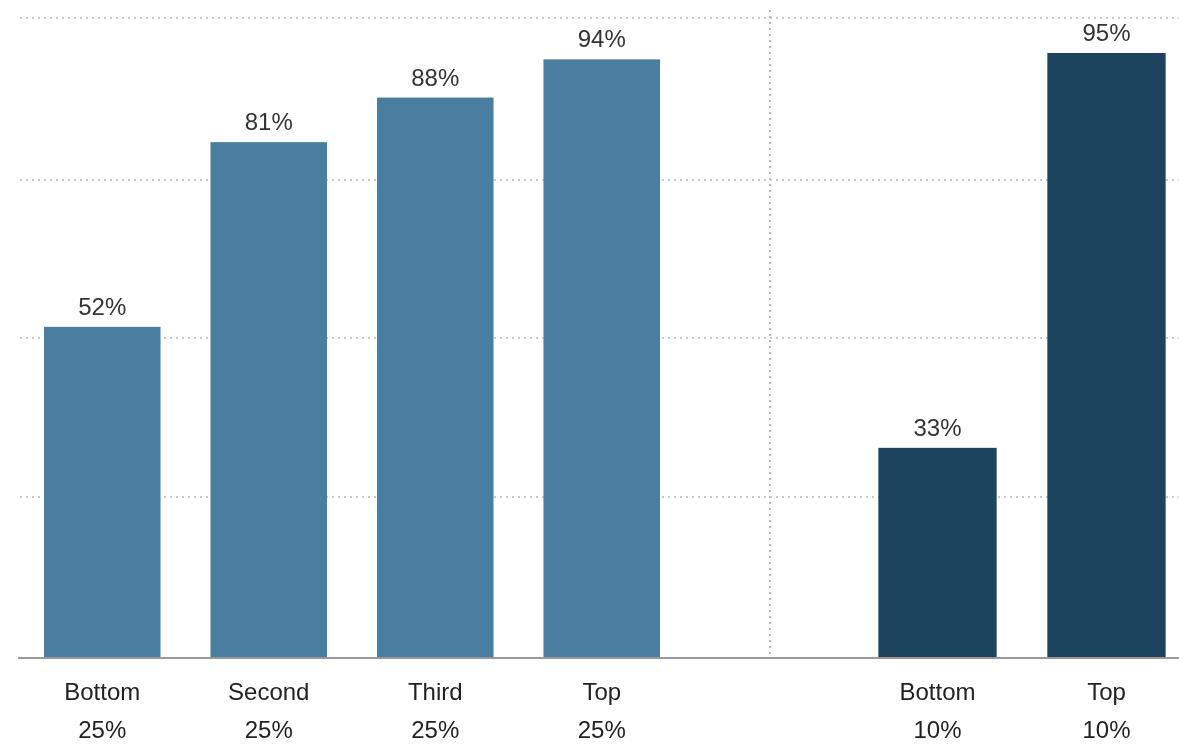 This screenshot has width=1179, height=748. Describe the element at coordinates (1106, 32) in the screenshot. I see `data-label: 95%` at that location.